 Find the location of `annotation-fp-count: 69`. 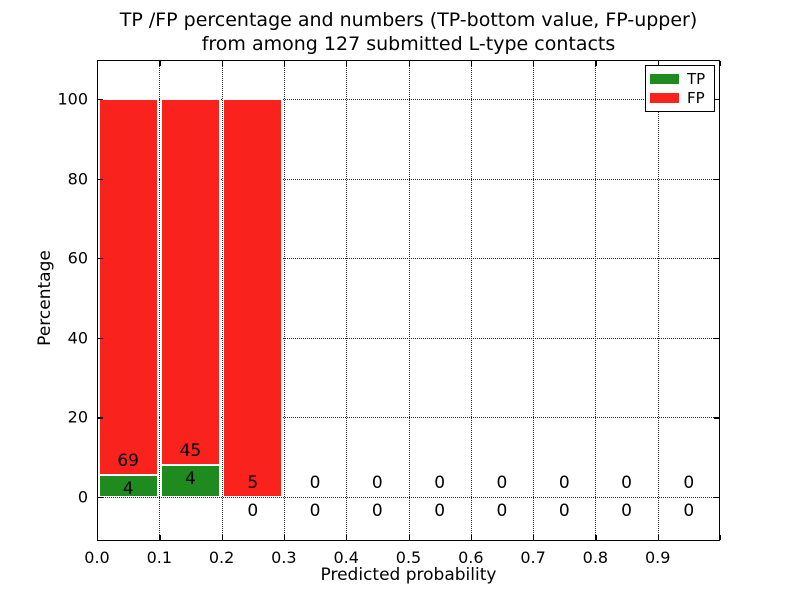

annotation-fp-count: 69 is located at coordinates (128, 461).